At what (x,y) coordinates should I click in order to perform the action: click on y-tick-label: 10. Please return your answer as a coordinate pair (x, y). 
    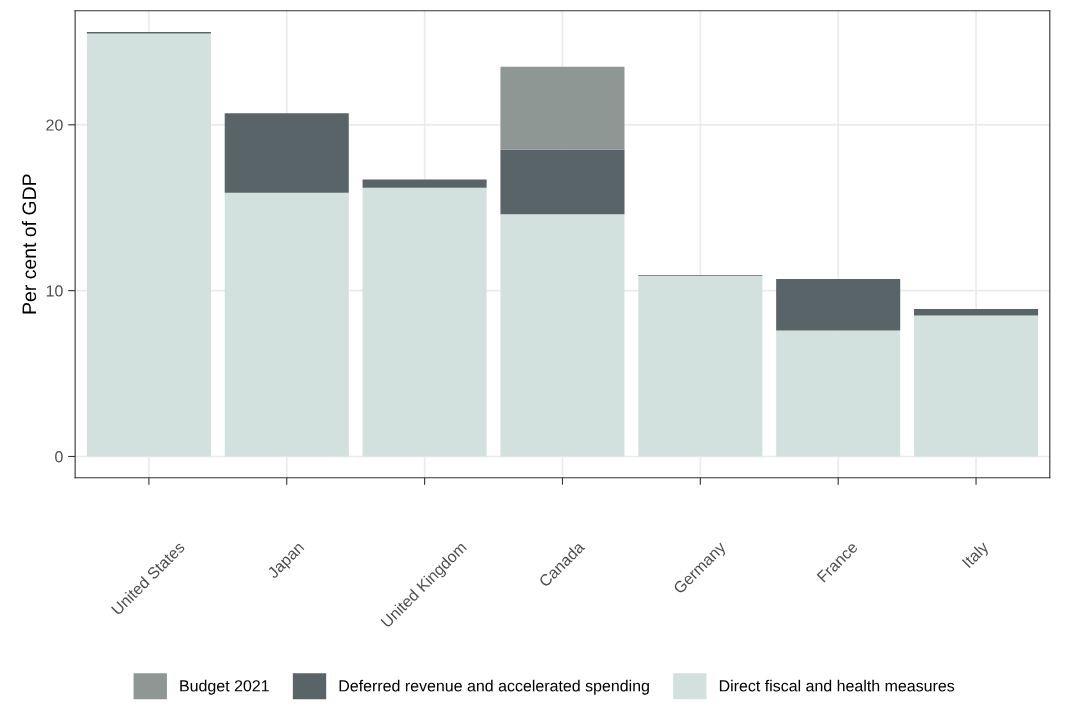
    Looking at the image, I should click on (54, 291).